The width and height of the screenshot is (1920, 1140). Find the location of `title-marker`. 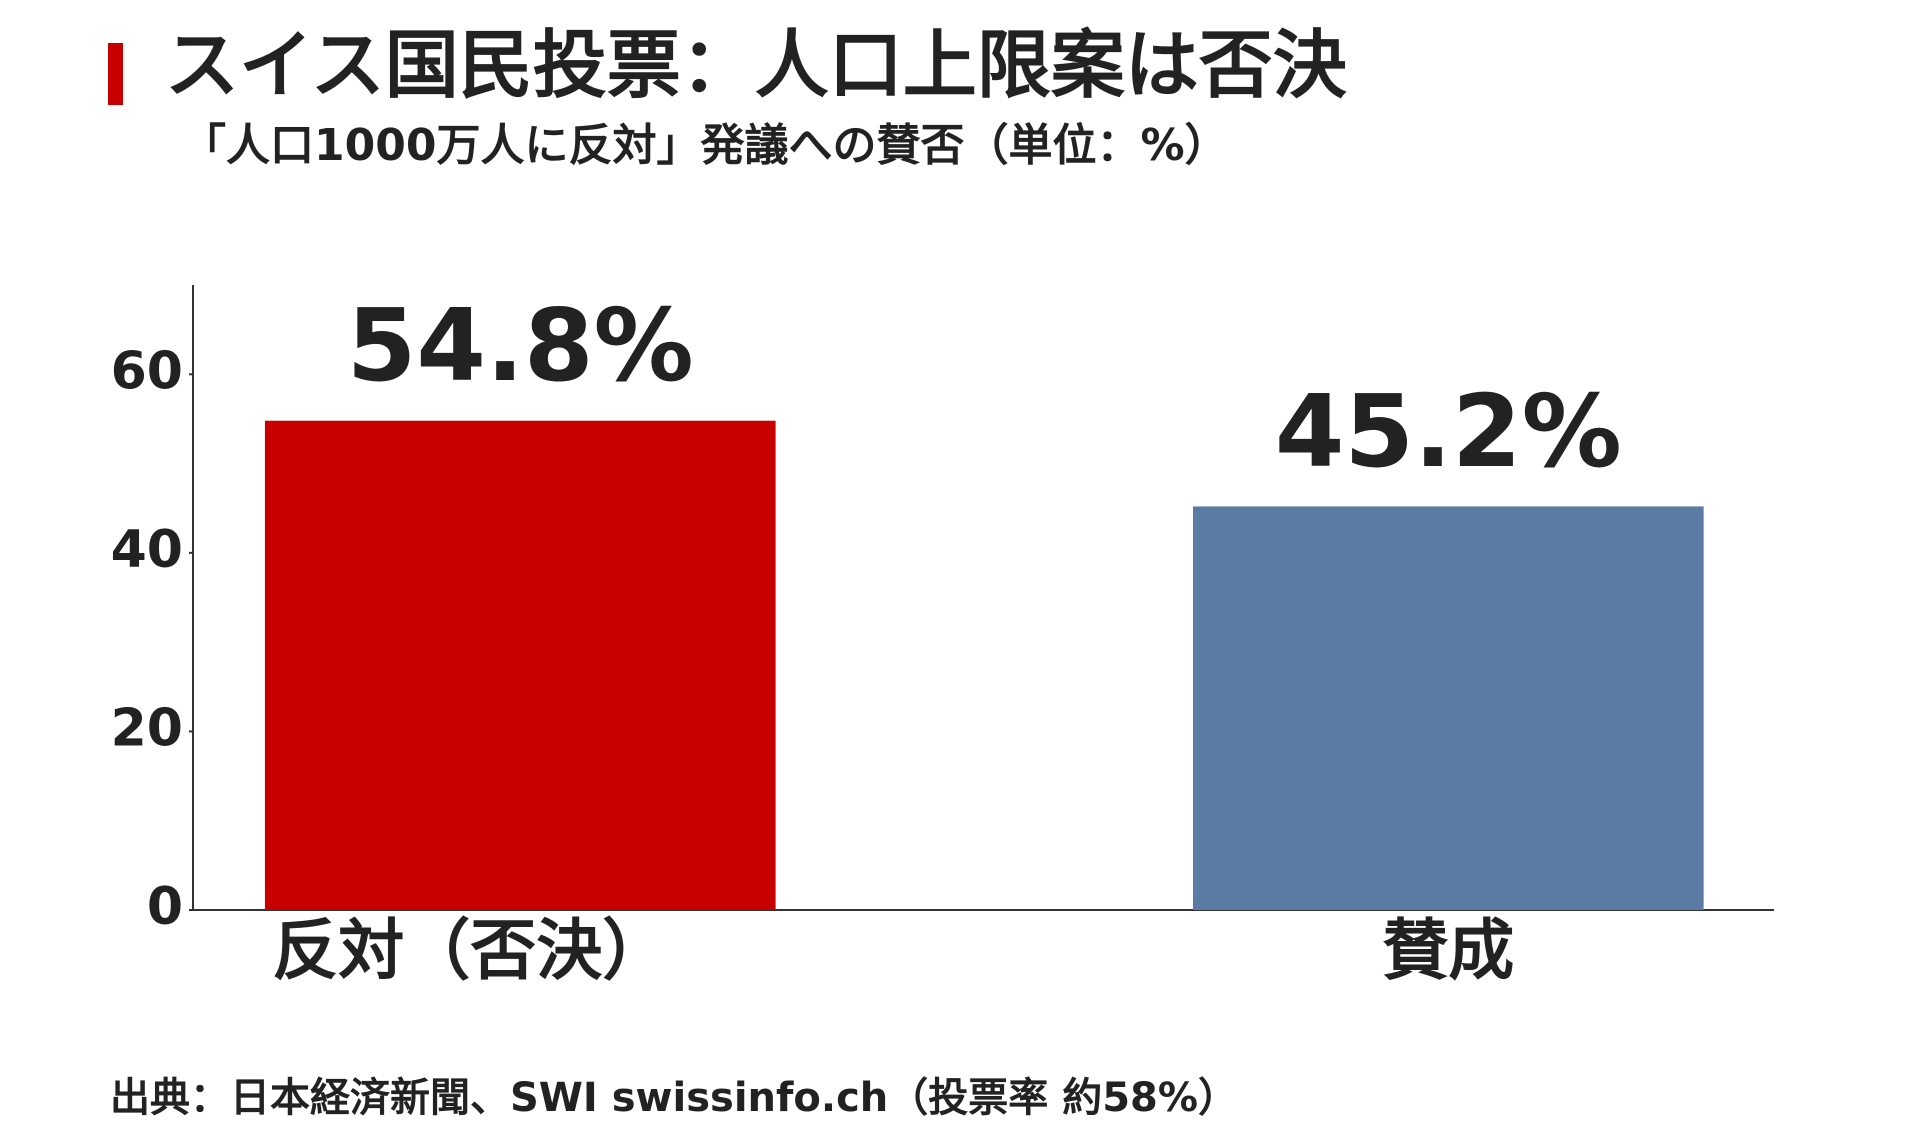

title-marker is located at coordinates (115, 74).